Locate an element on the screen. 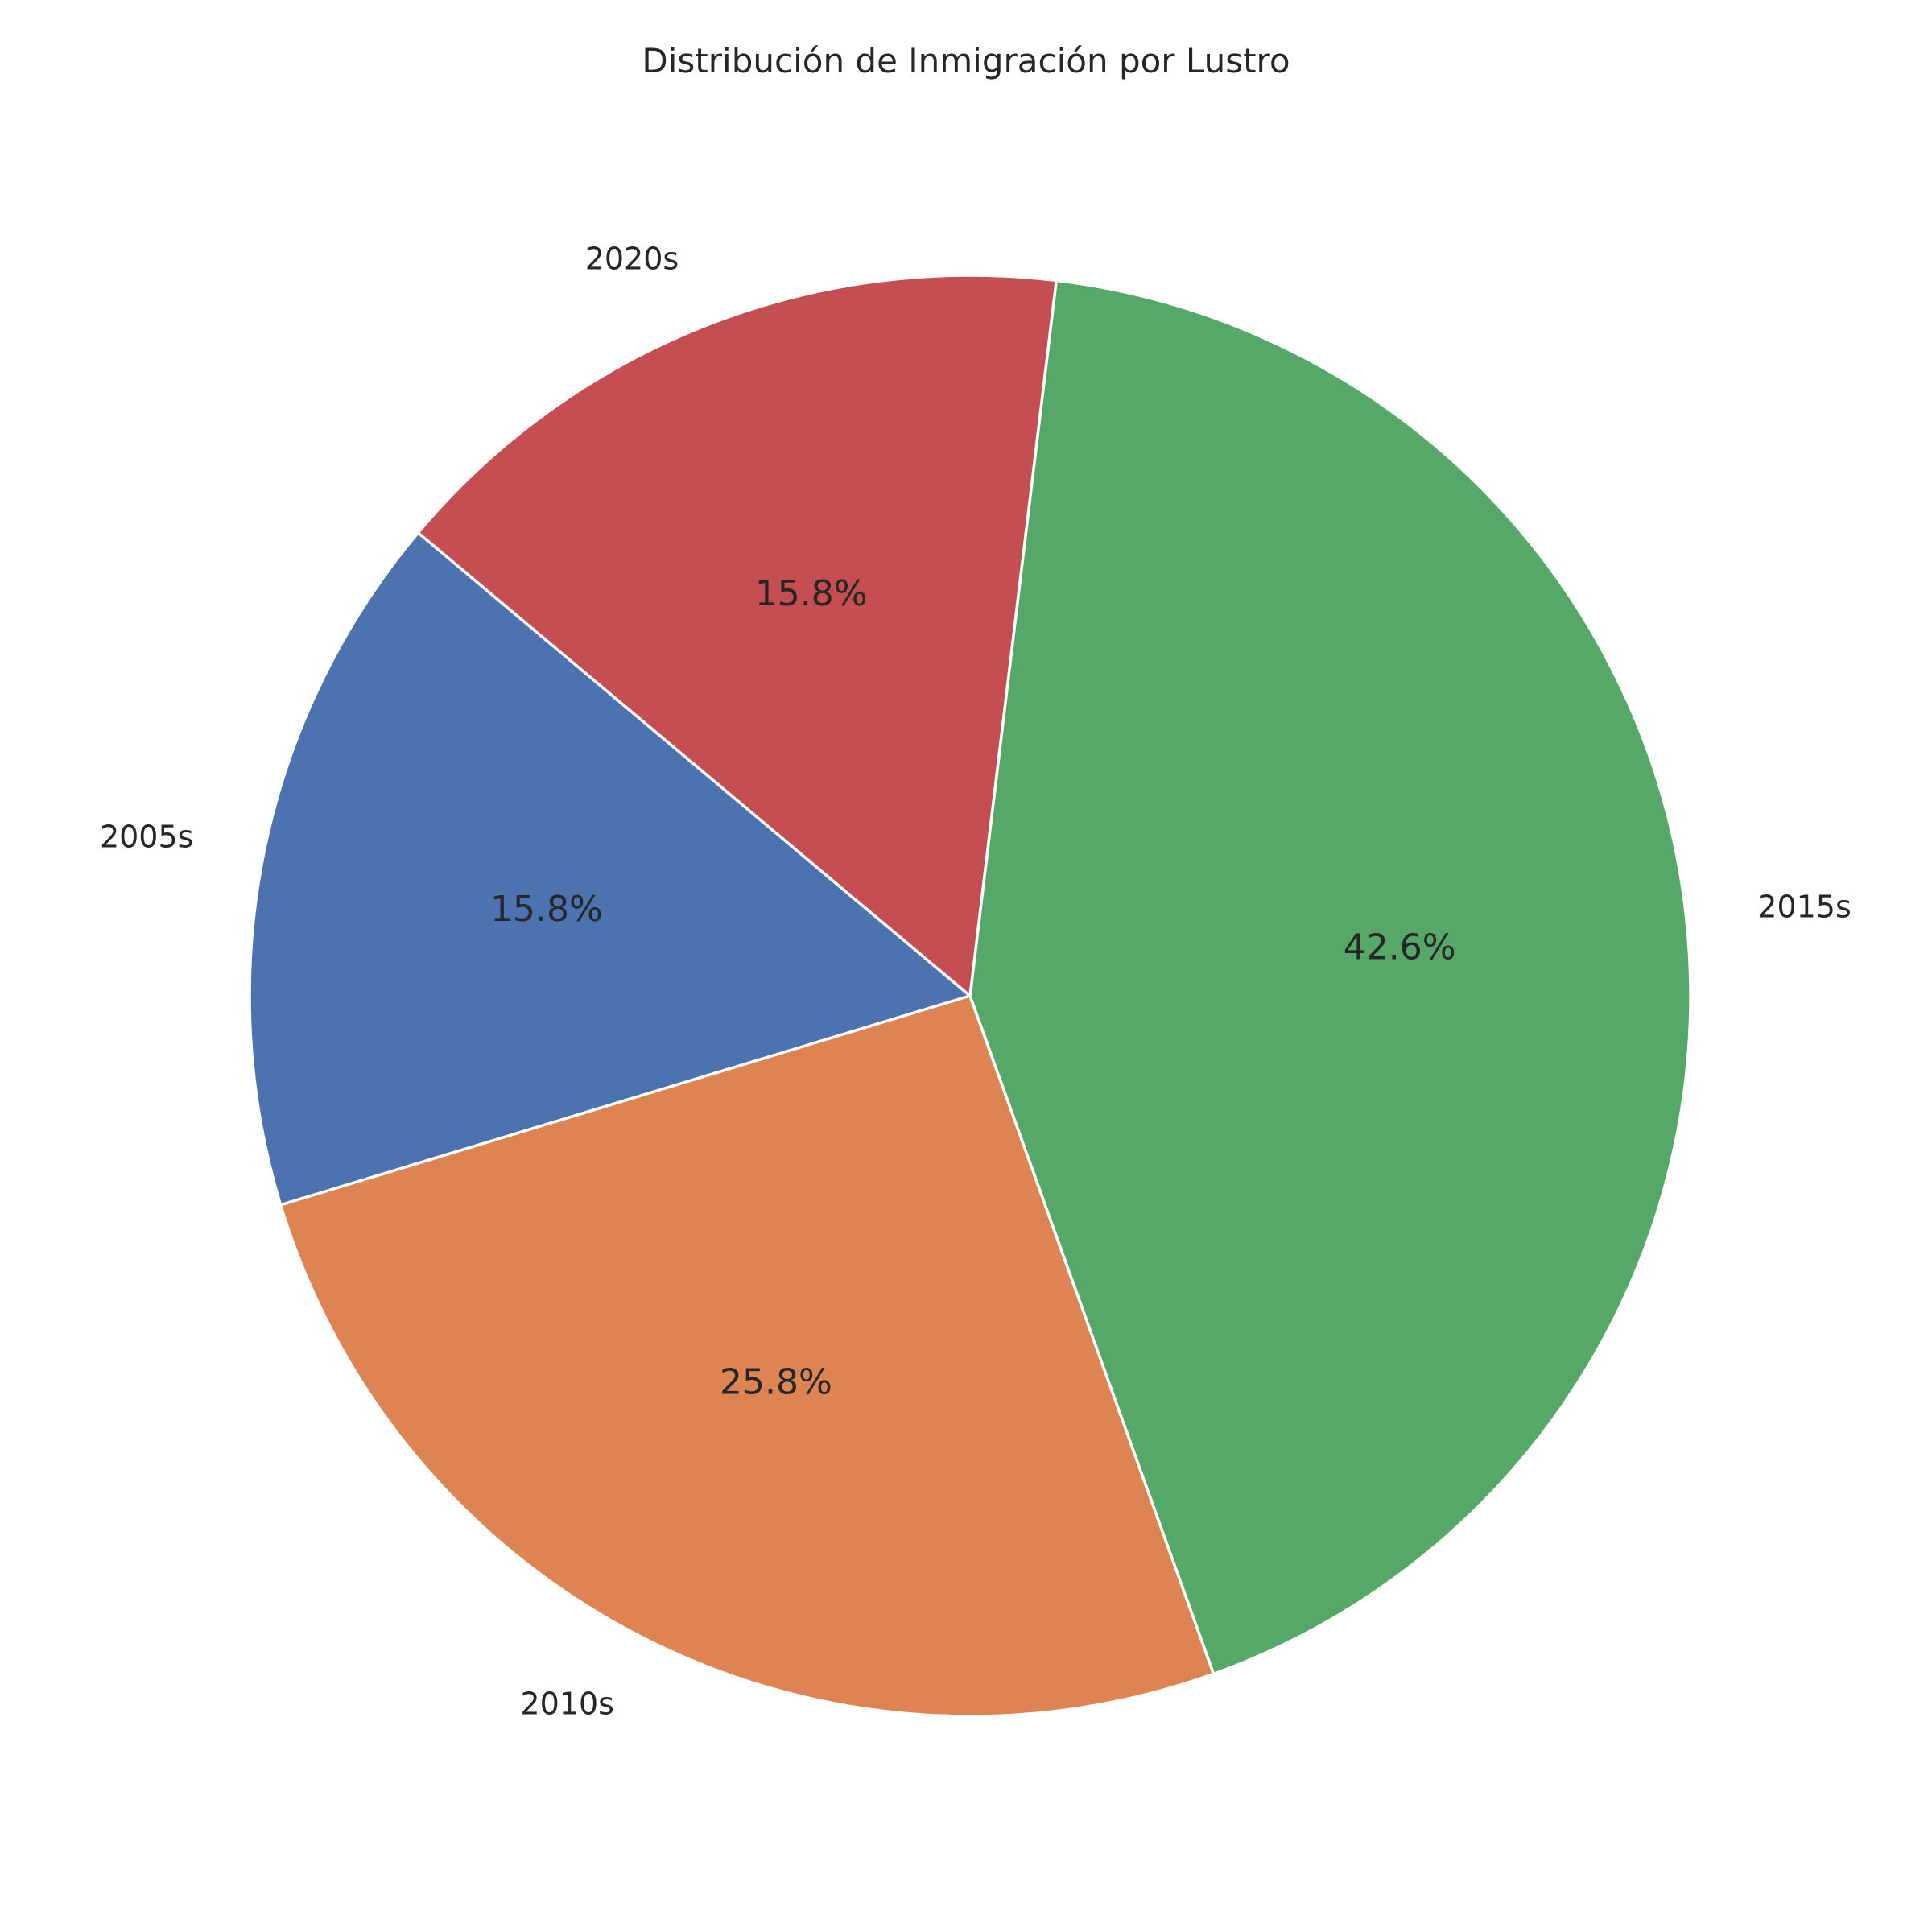 This screenshot has width=1932, height=1932. pie-percent-label: 42.6% is located at coordinates (1400, 947).